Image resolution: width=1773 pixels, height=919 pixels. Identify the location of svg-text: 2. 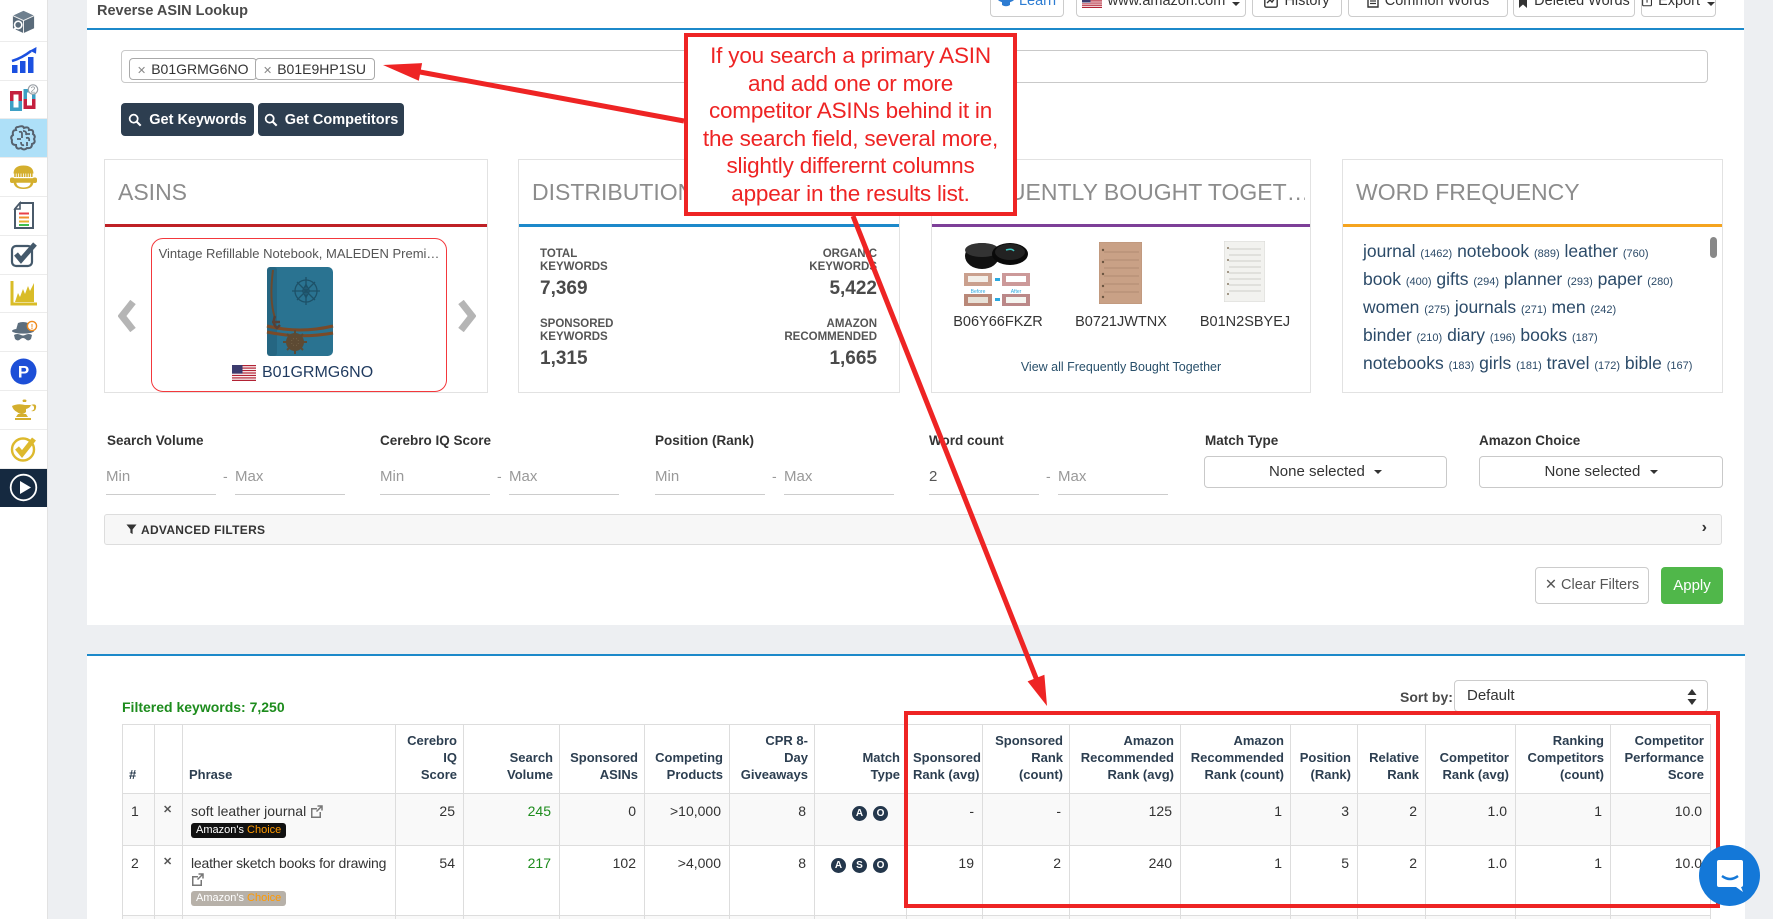
(32, 90).